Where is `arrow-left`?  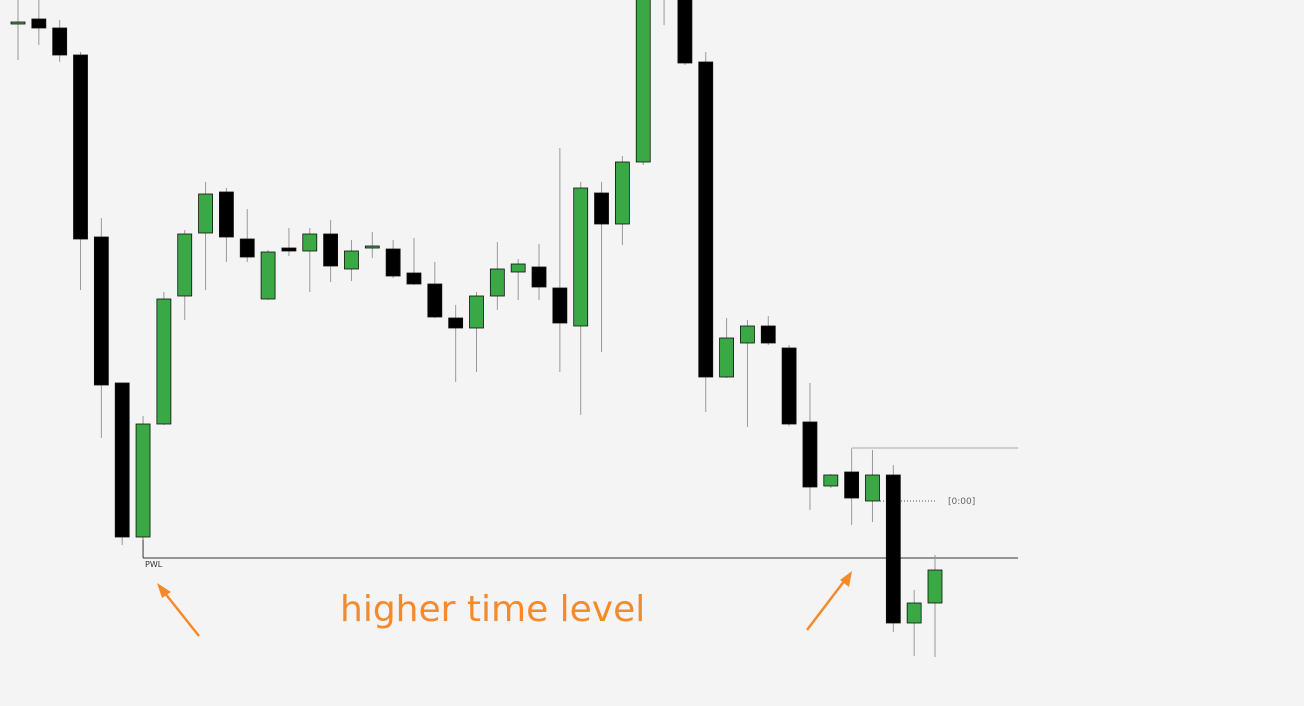 arrow-left is located at coordinates (181, 614).